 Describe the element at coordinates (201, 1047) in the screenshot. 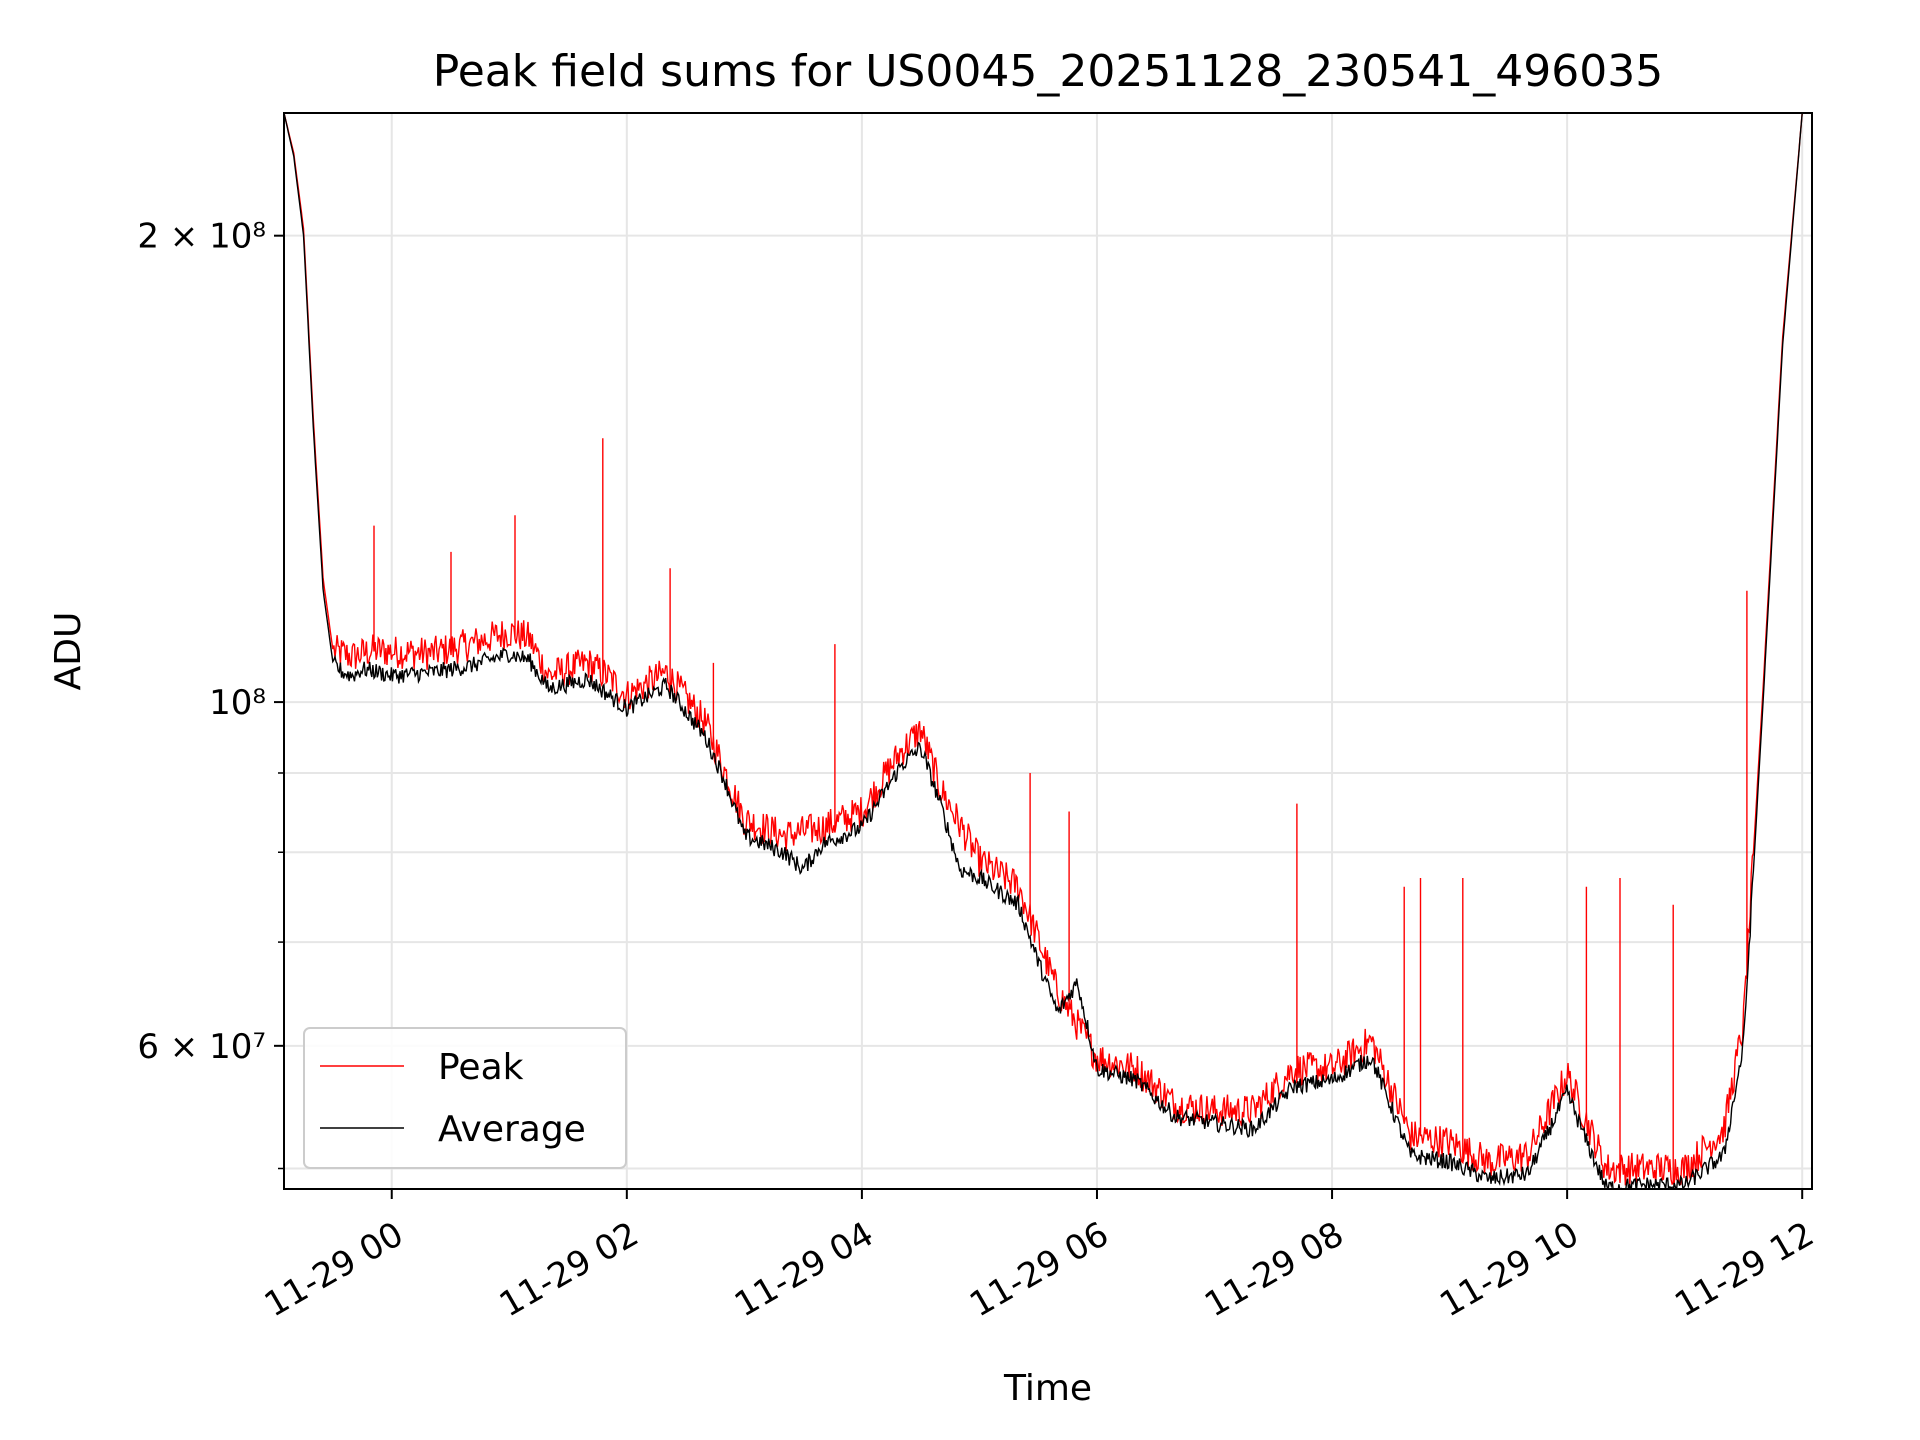

I see `y-tick-label: 6 × 10⁷` at that location.